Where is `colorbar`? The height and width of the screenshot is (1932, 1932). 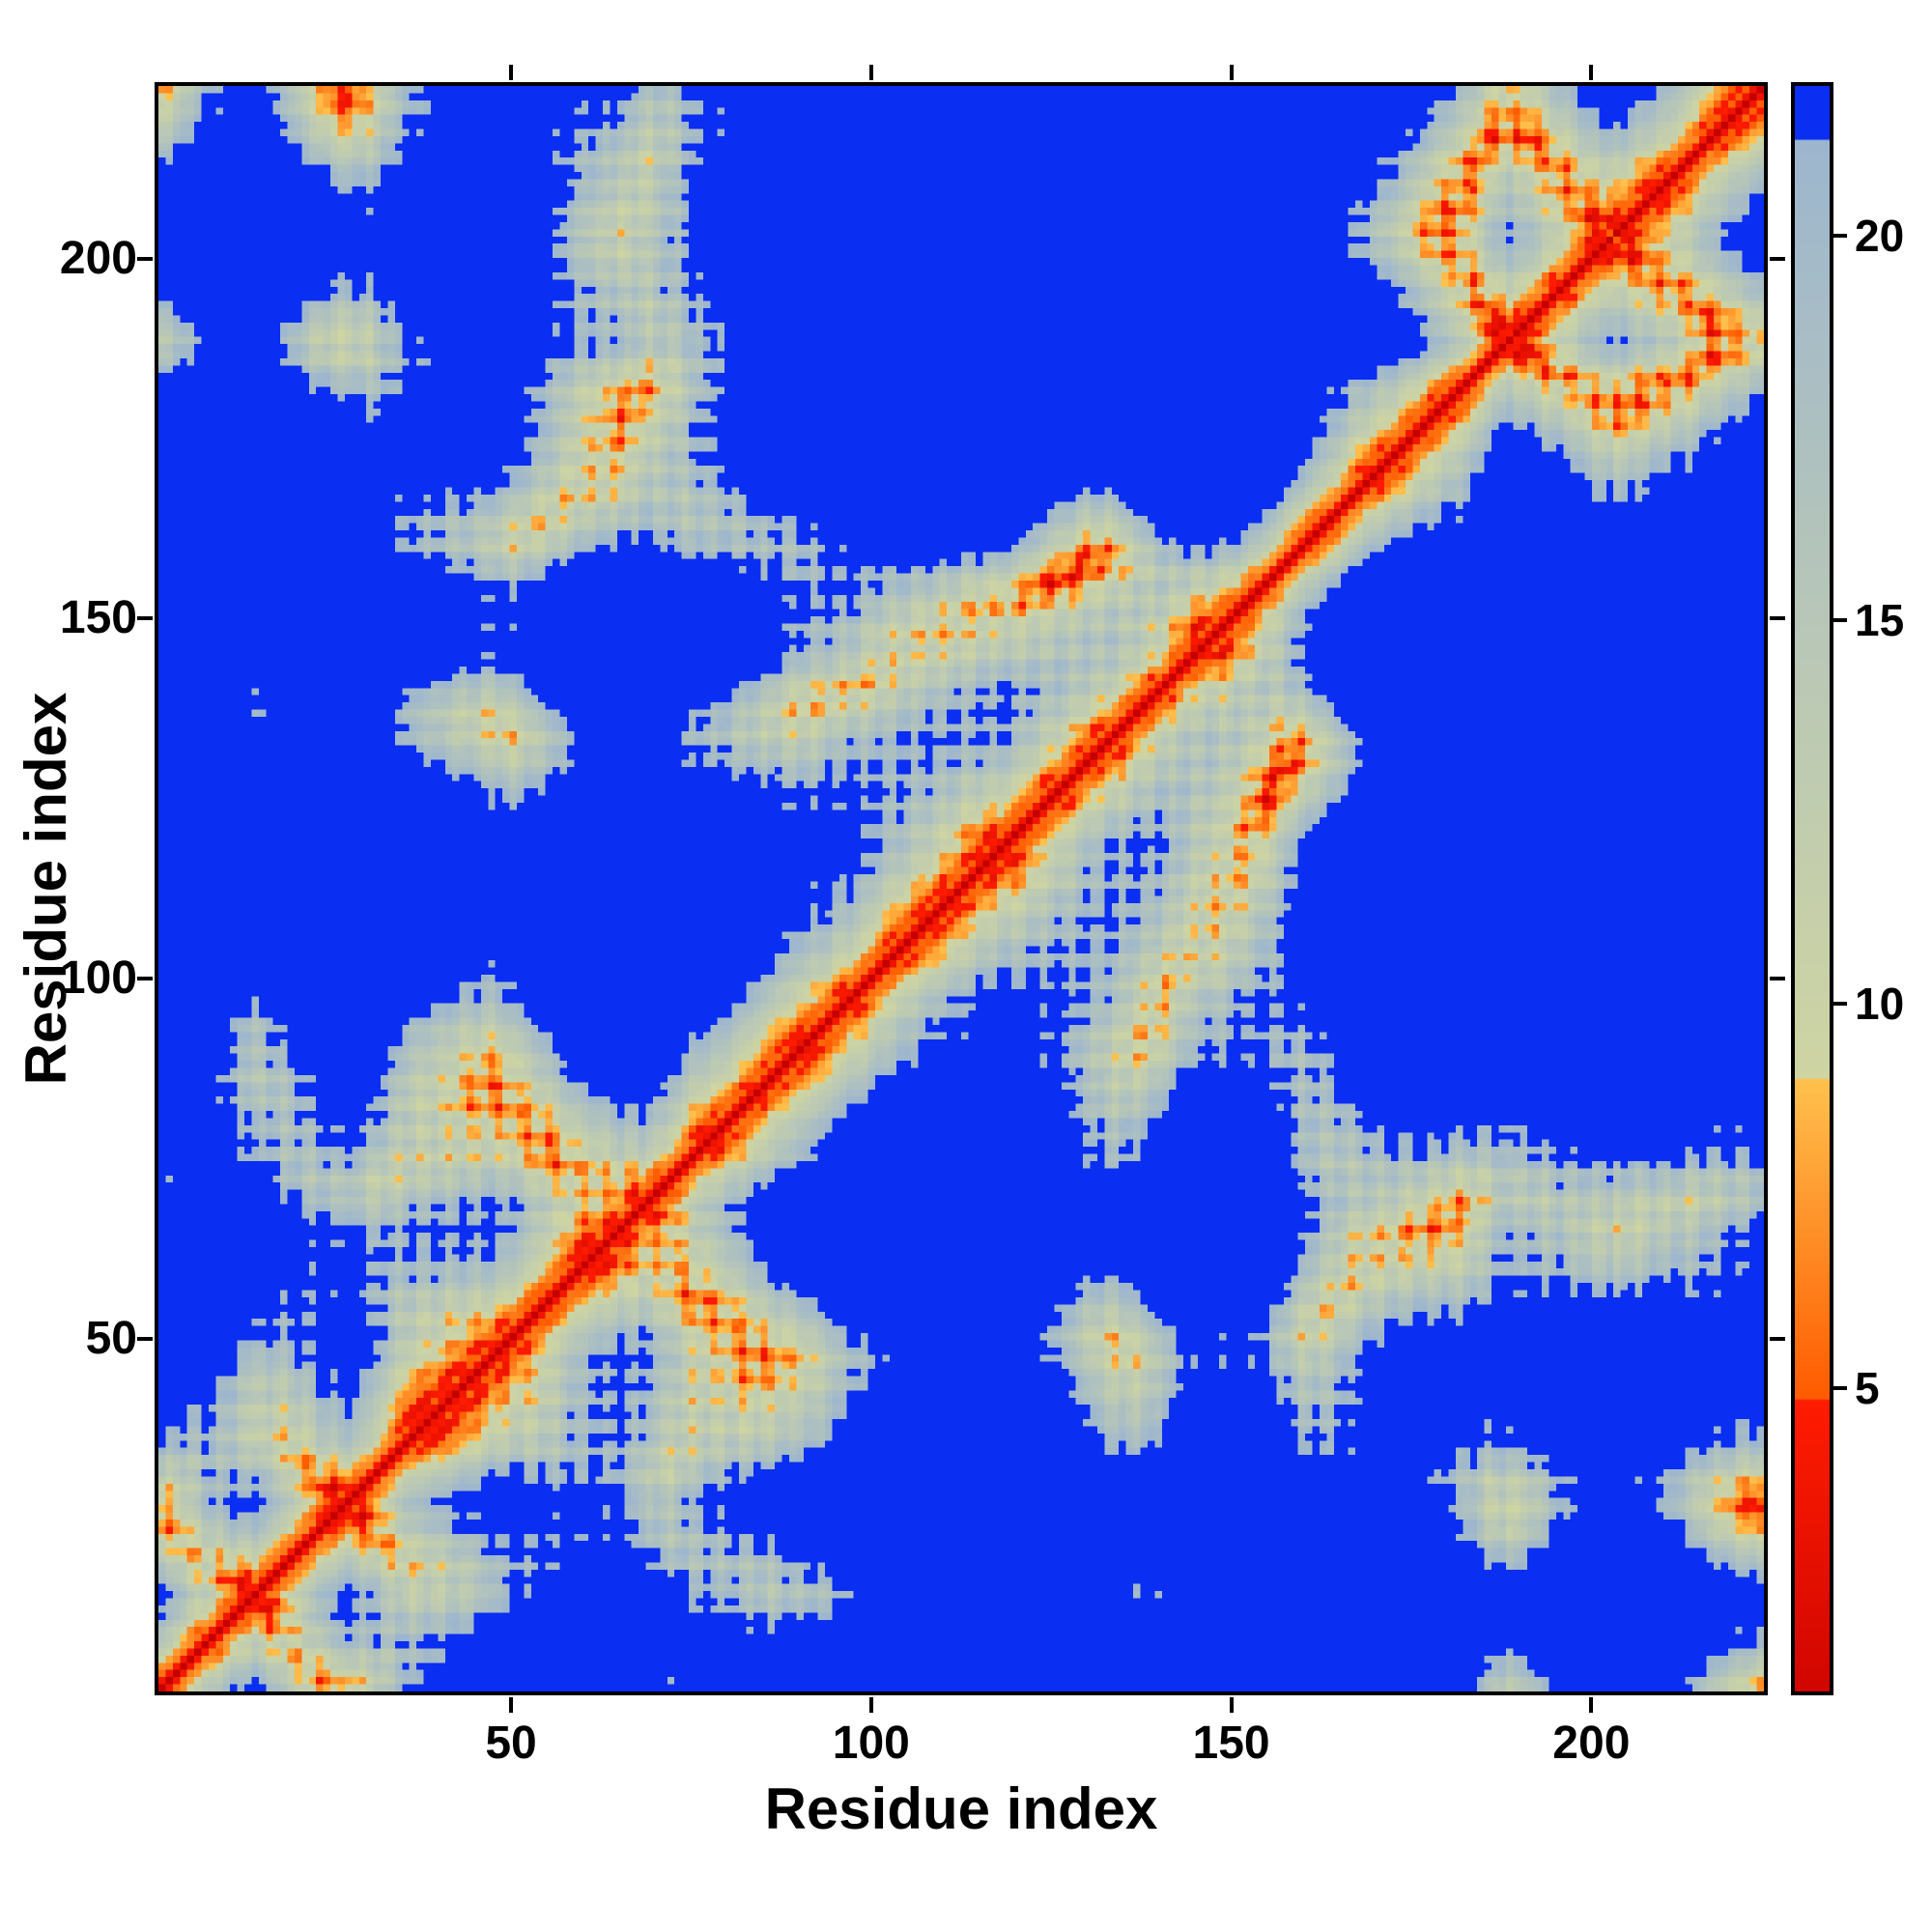
colorbar is located at coordinates (1812, 888).